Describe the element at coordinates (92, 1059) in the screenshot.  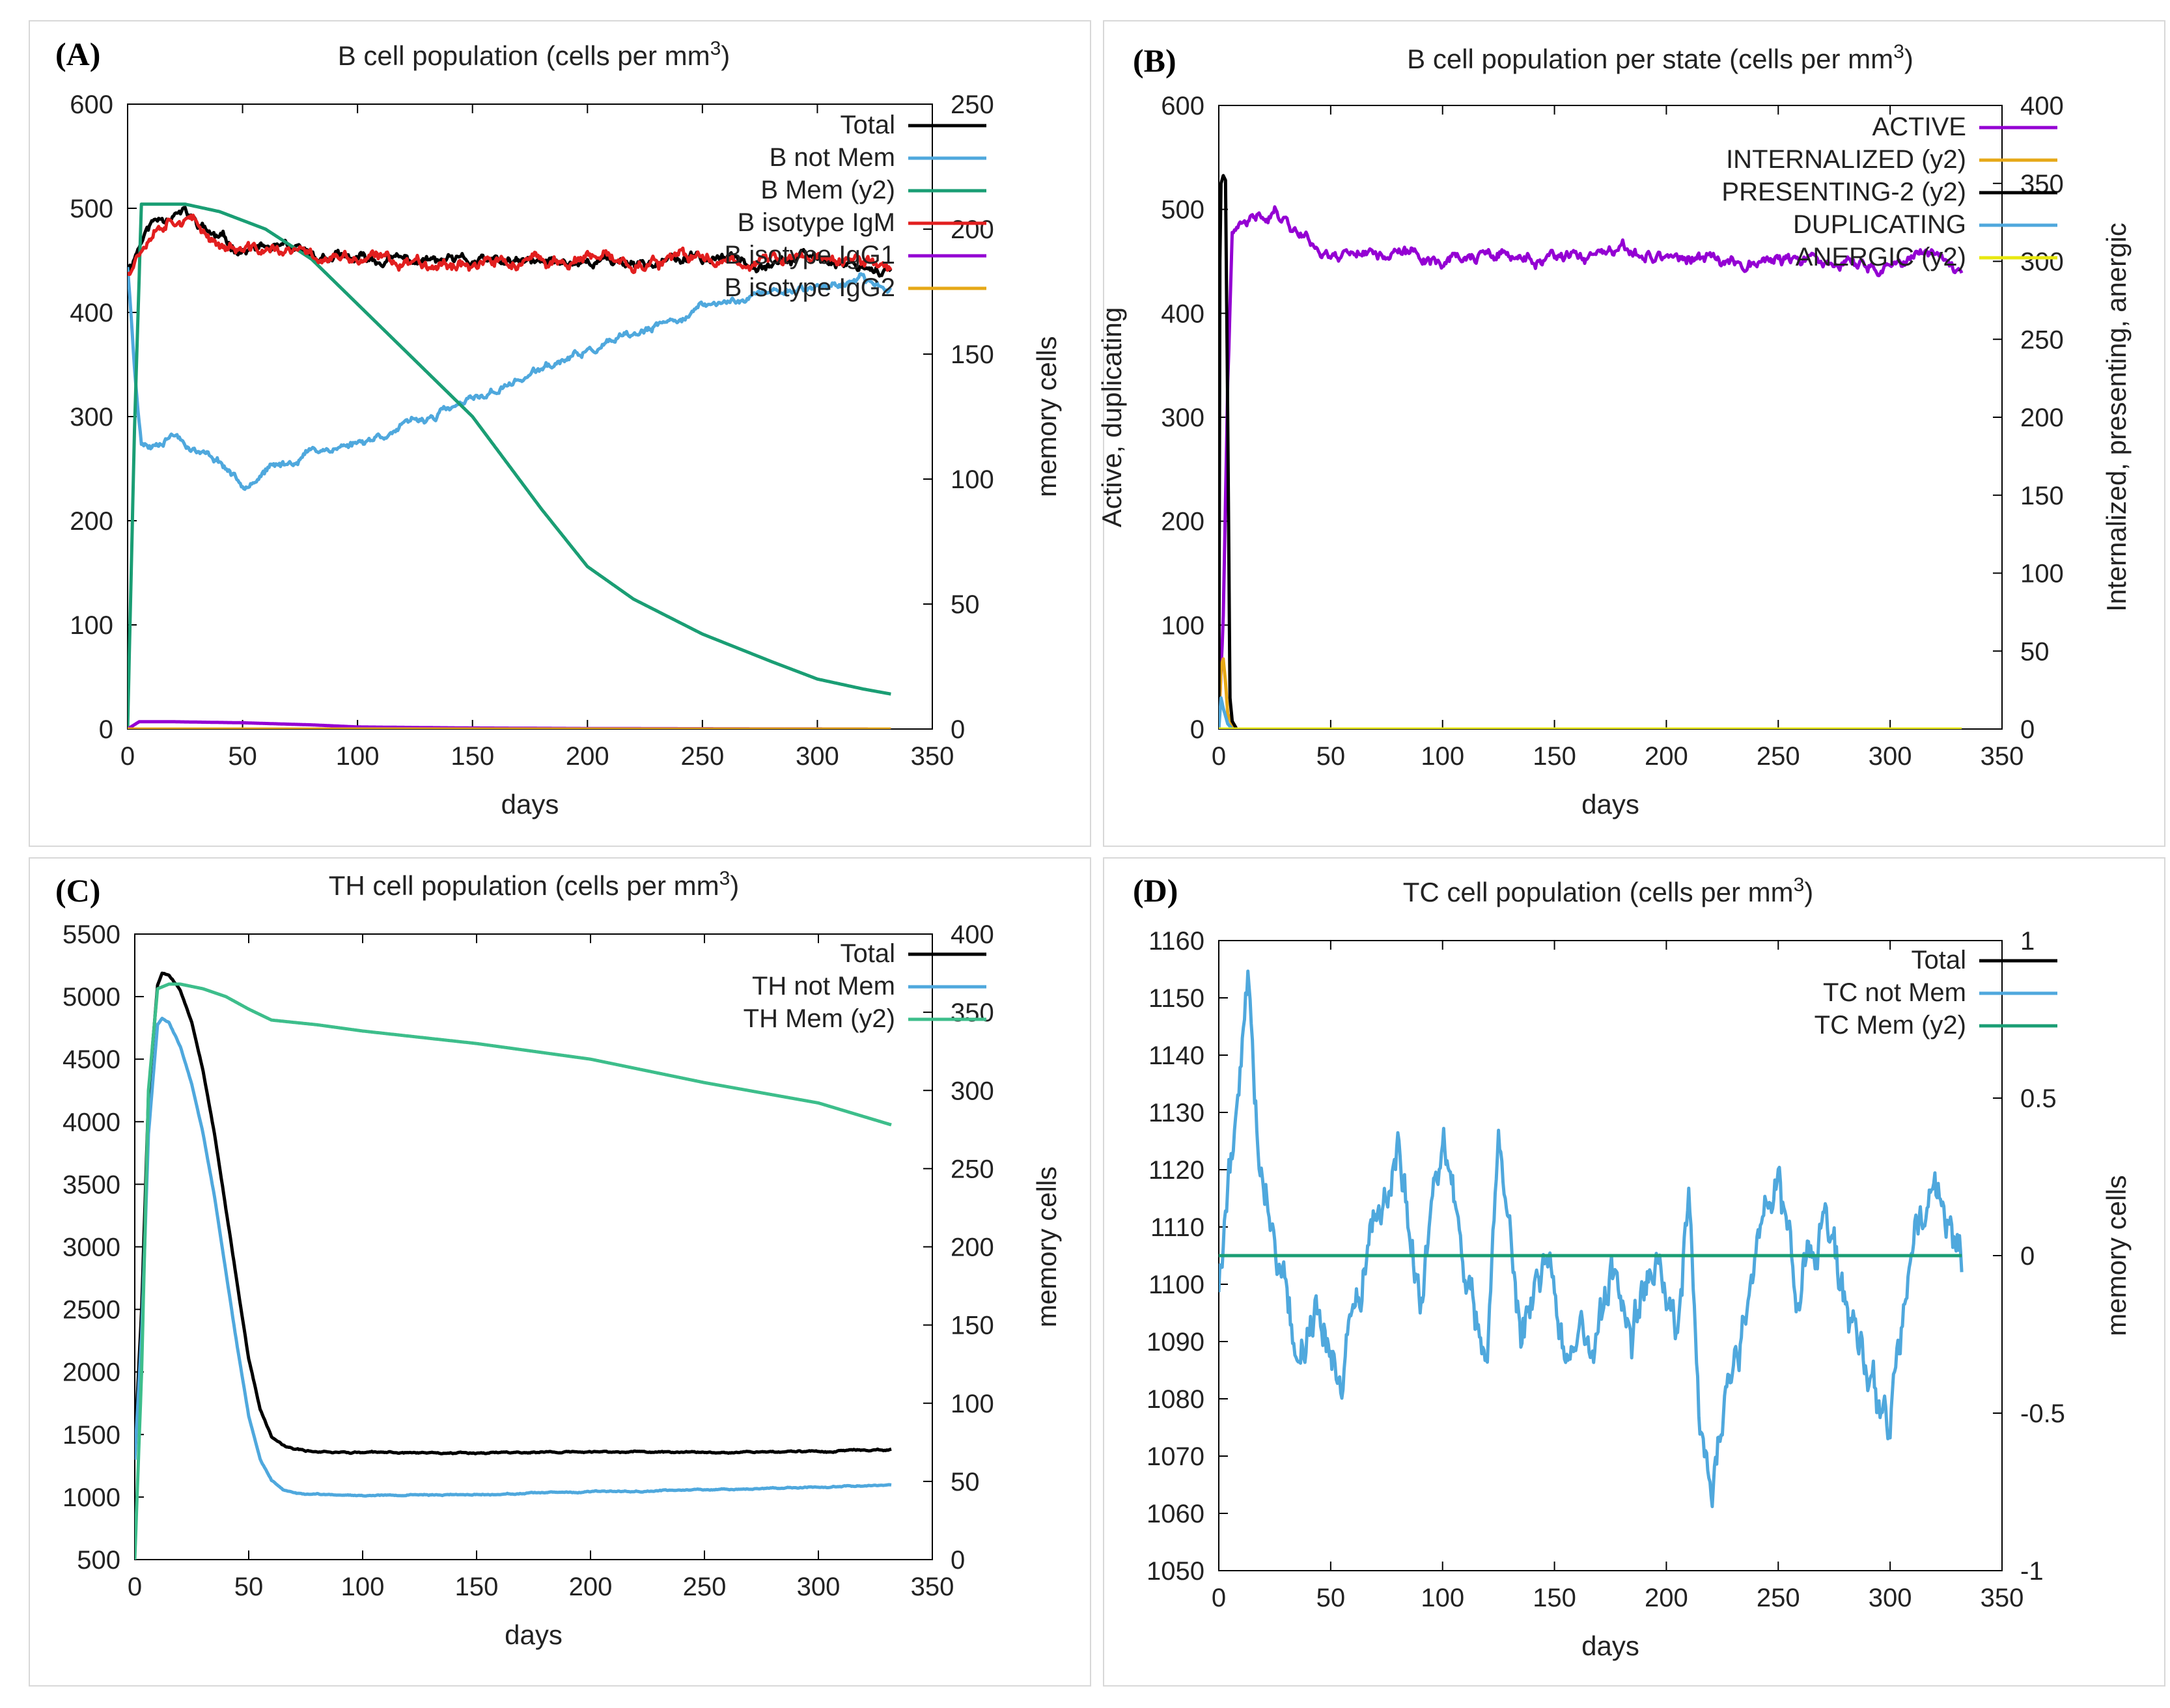
I see `y-tick-label: 4500` at that location.